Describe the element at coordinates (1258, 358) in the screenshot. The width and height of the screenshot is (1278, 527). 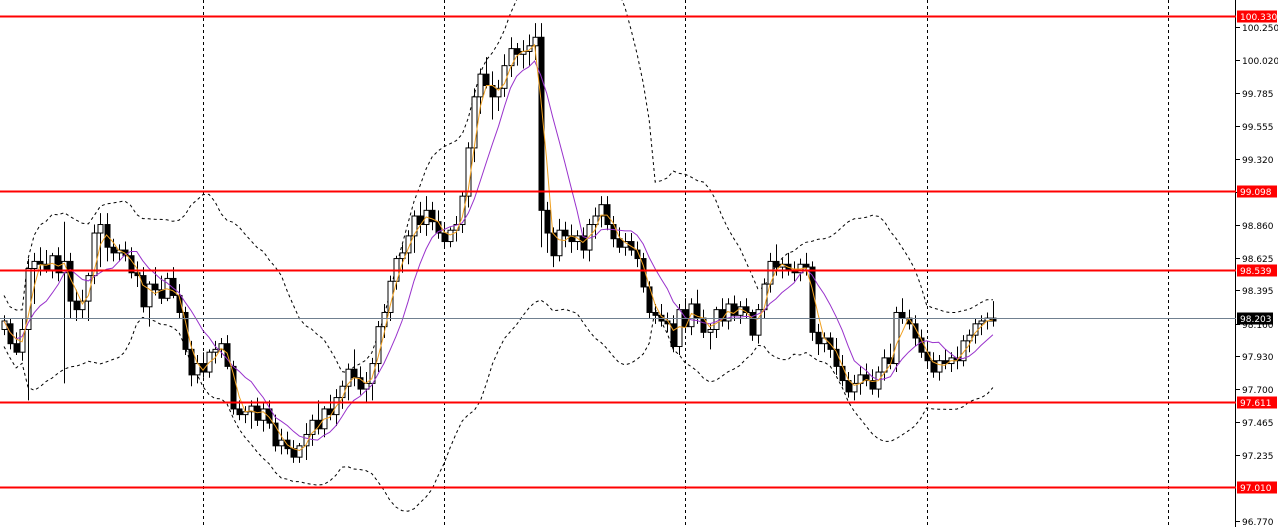
I see `price-tick-label: 97.930` at that location.